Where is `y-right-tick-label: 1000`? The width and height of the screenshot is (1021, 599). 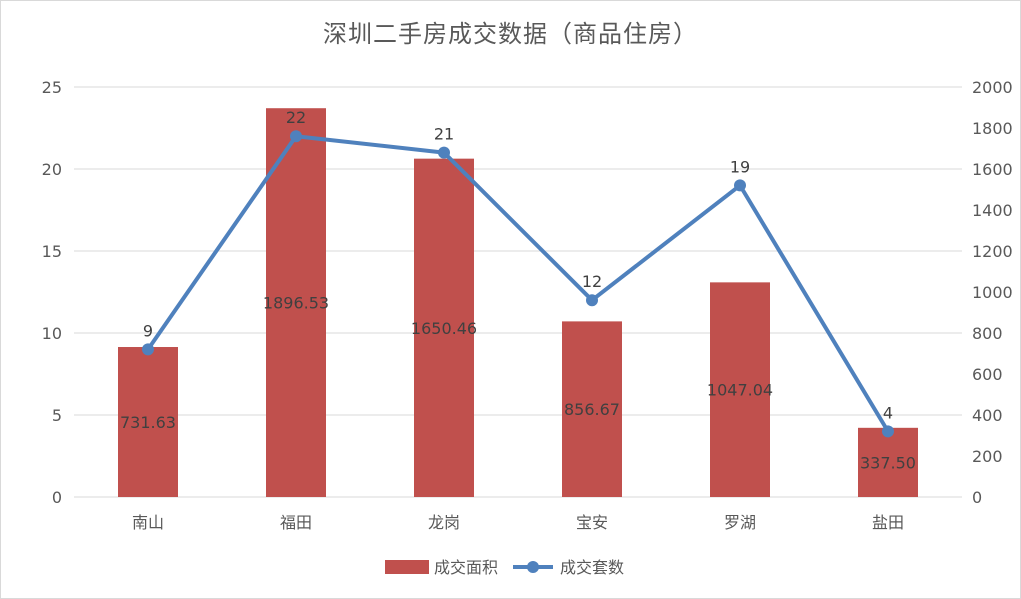
y-right-tick-label: 1000 is located at coordinates (992, 292).